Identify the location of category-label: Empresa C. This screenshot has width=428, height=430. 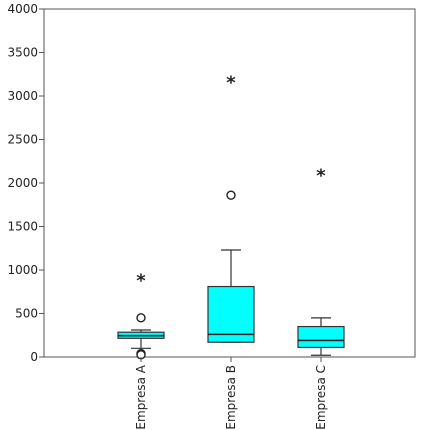
(321, 397).